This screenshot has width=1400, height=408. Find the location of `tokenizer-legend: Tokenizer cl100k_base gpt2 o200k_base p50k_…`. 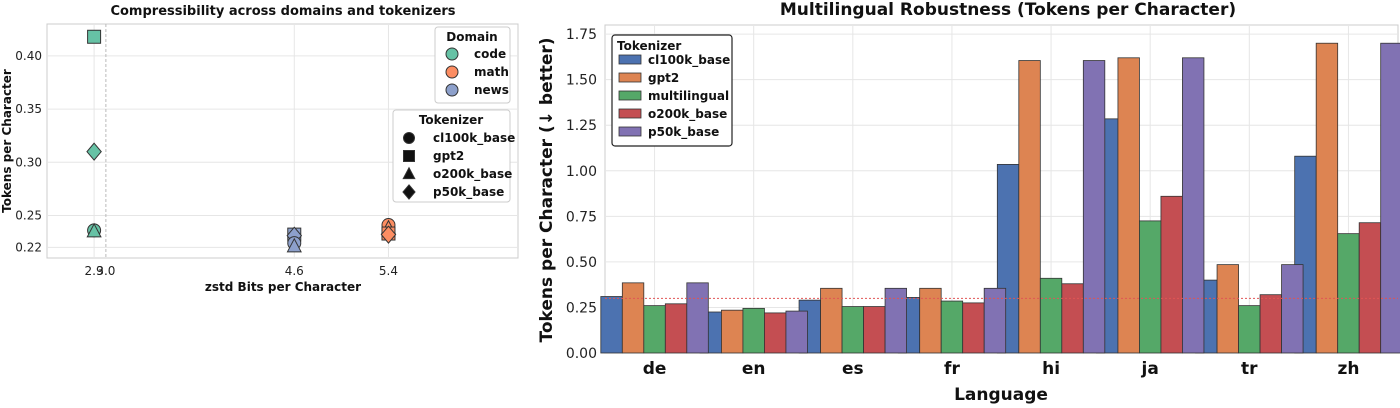

tokenizer-legend: Tokenizer cl100k_base gpt2 o200k_base p50k_… is located at coordinates (453, 156).